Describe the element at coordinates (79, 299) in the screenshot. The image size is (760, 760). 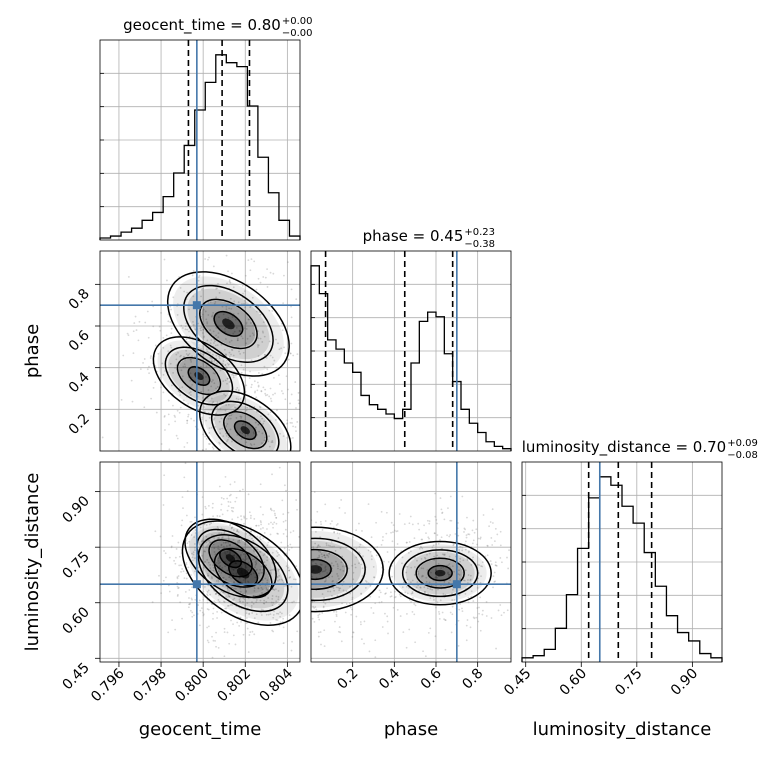
I see `y-tick-label: 0.8` at that location.